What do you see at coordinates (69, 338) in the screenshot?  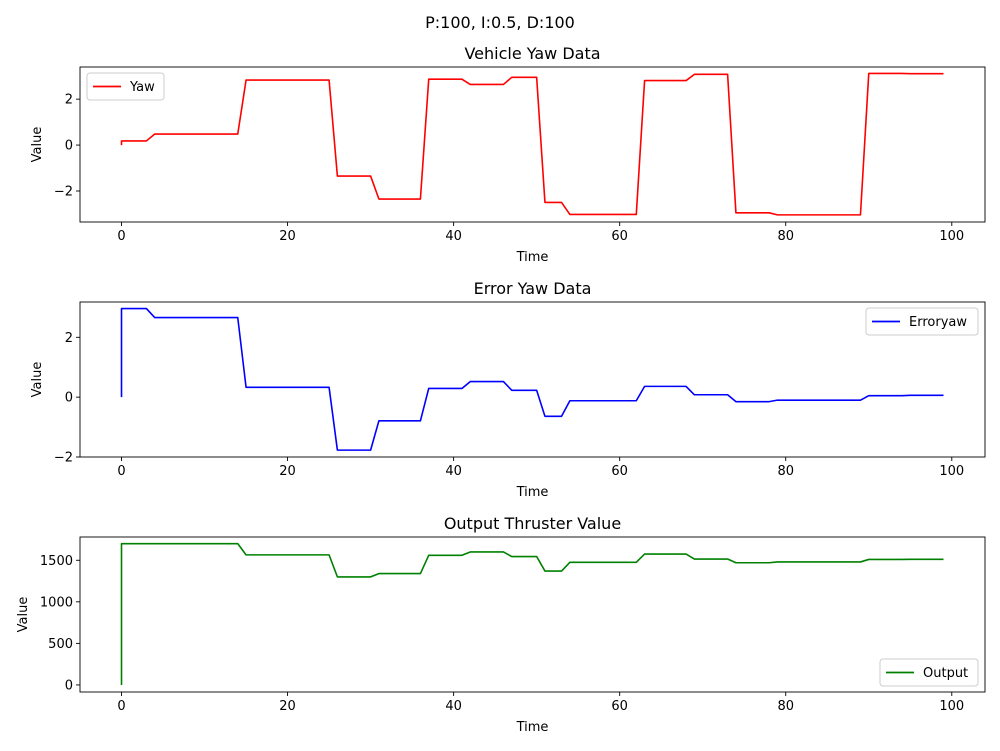 I see `chart-2-y-tick-label: 2` at bounding box center [69, 338].